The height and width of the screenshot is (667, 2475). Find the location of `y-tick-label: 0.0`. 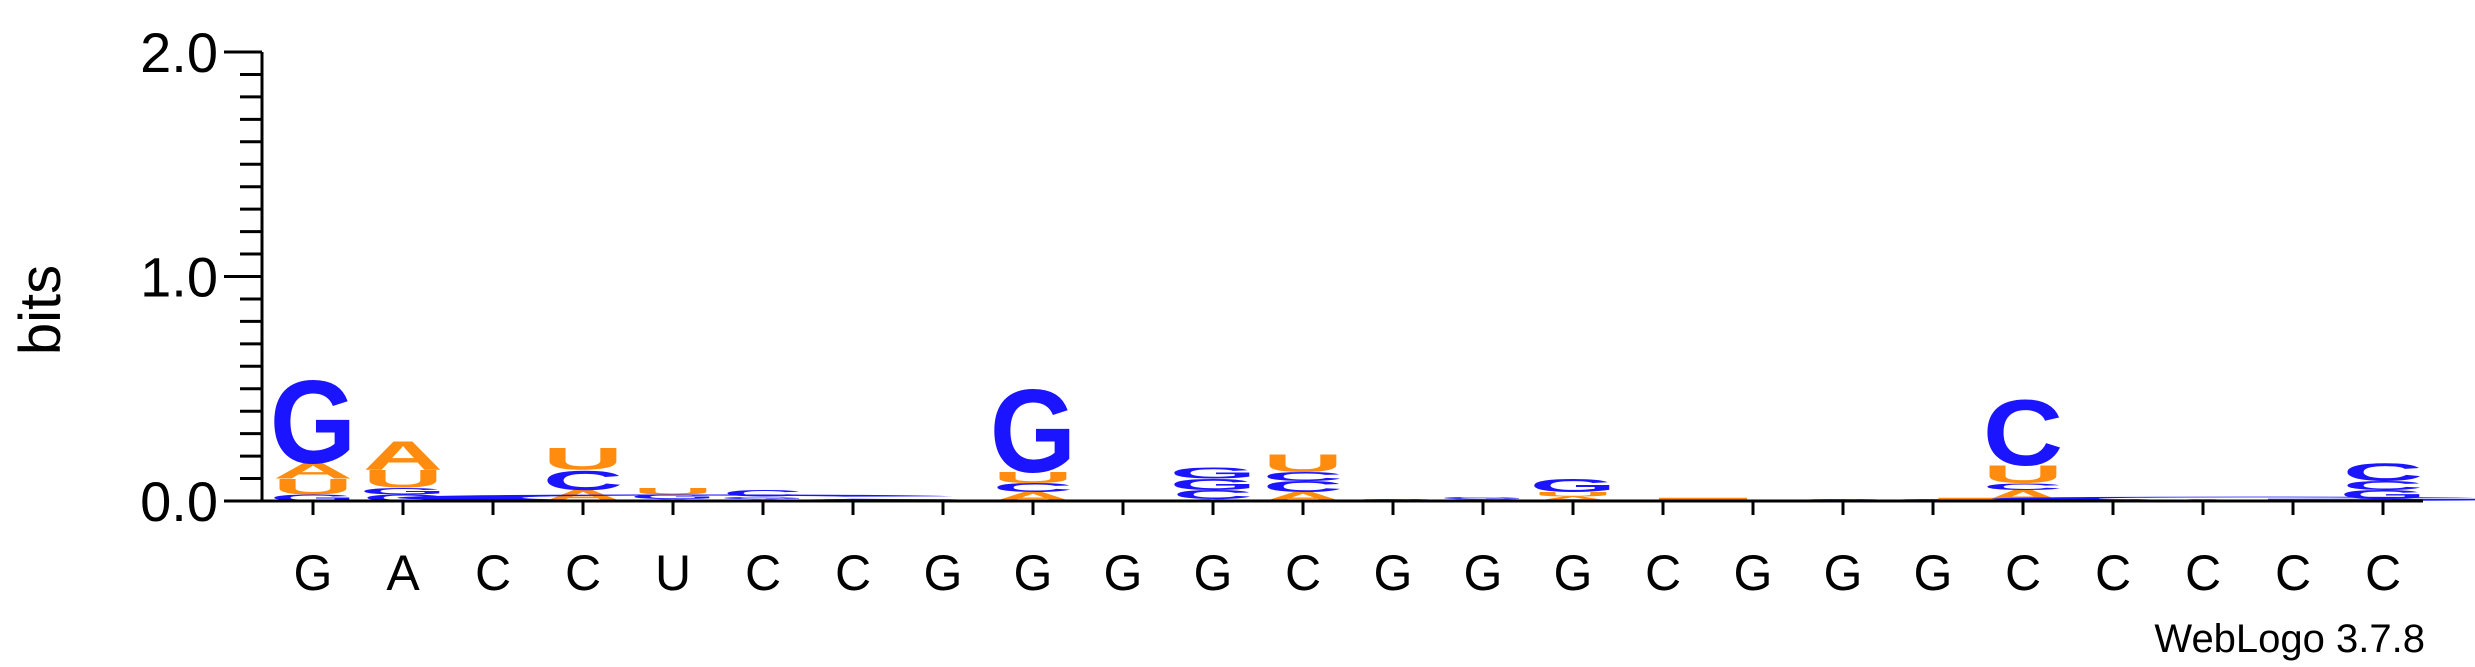

y-tick-label: 0.0 is located at coordinates (179, 501).